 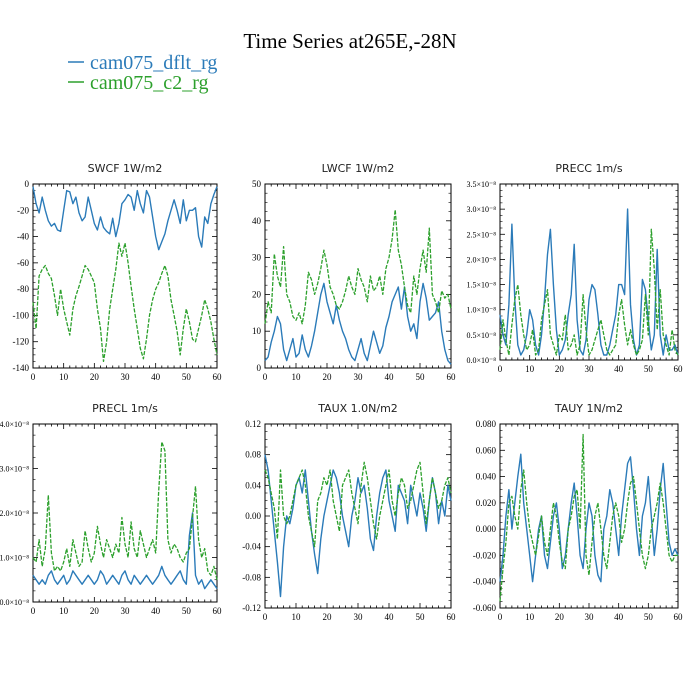 I want to click on y-tick-label: -60, so click(x=23, y=263).